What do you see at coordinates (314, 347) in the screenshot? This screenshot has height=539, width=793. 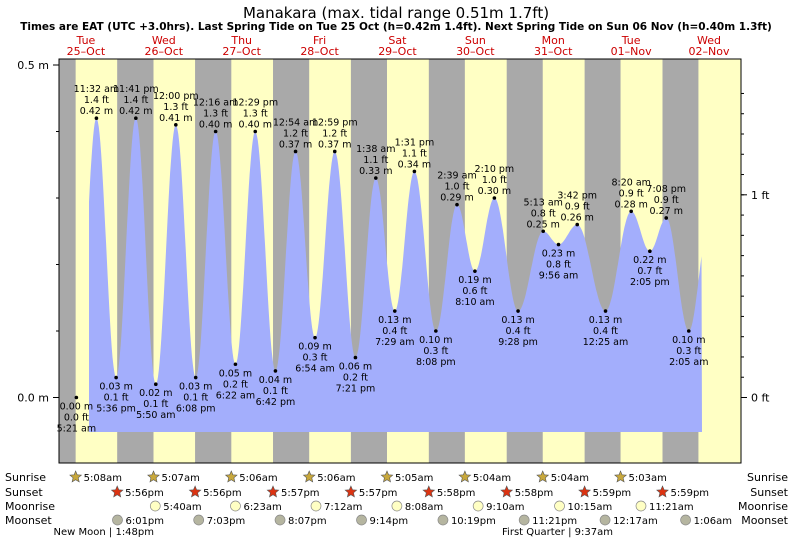 I see `tide-height-m: 0.09 m` at bounding box center [314, 347].